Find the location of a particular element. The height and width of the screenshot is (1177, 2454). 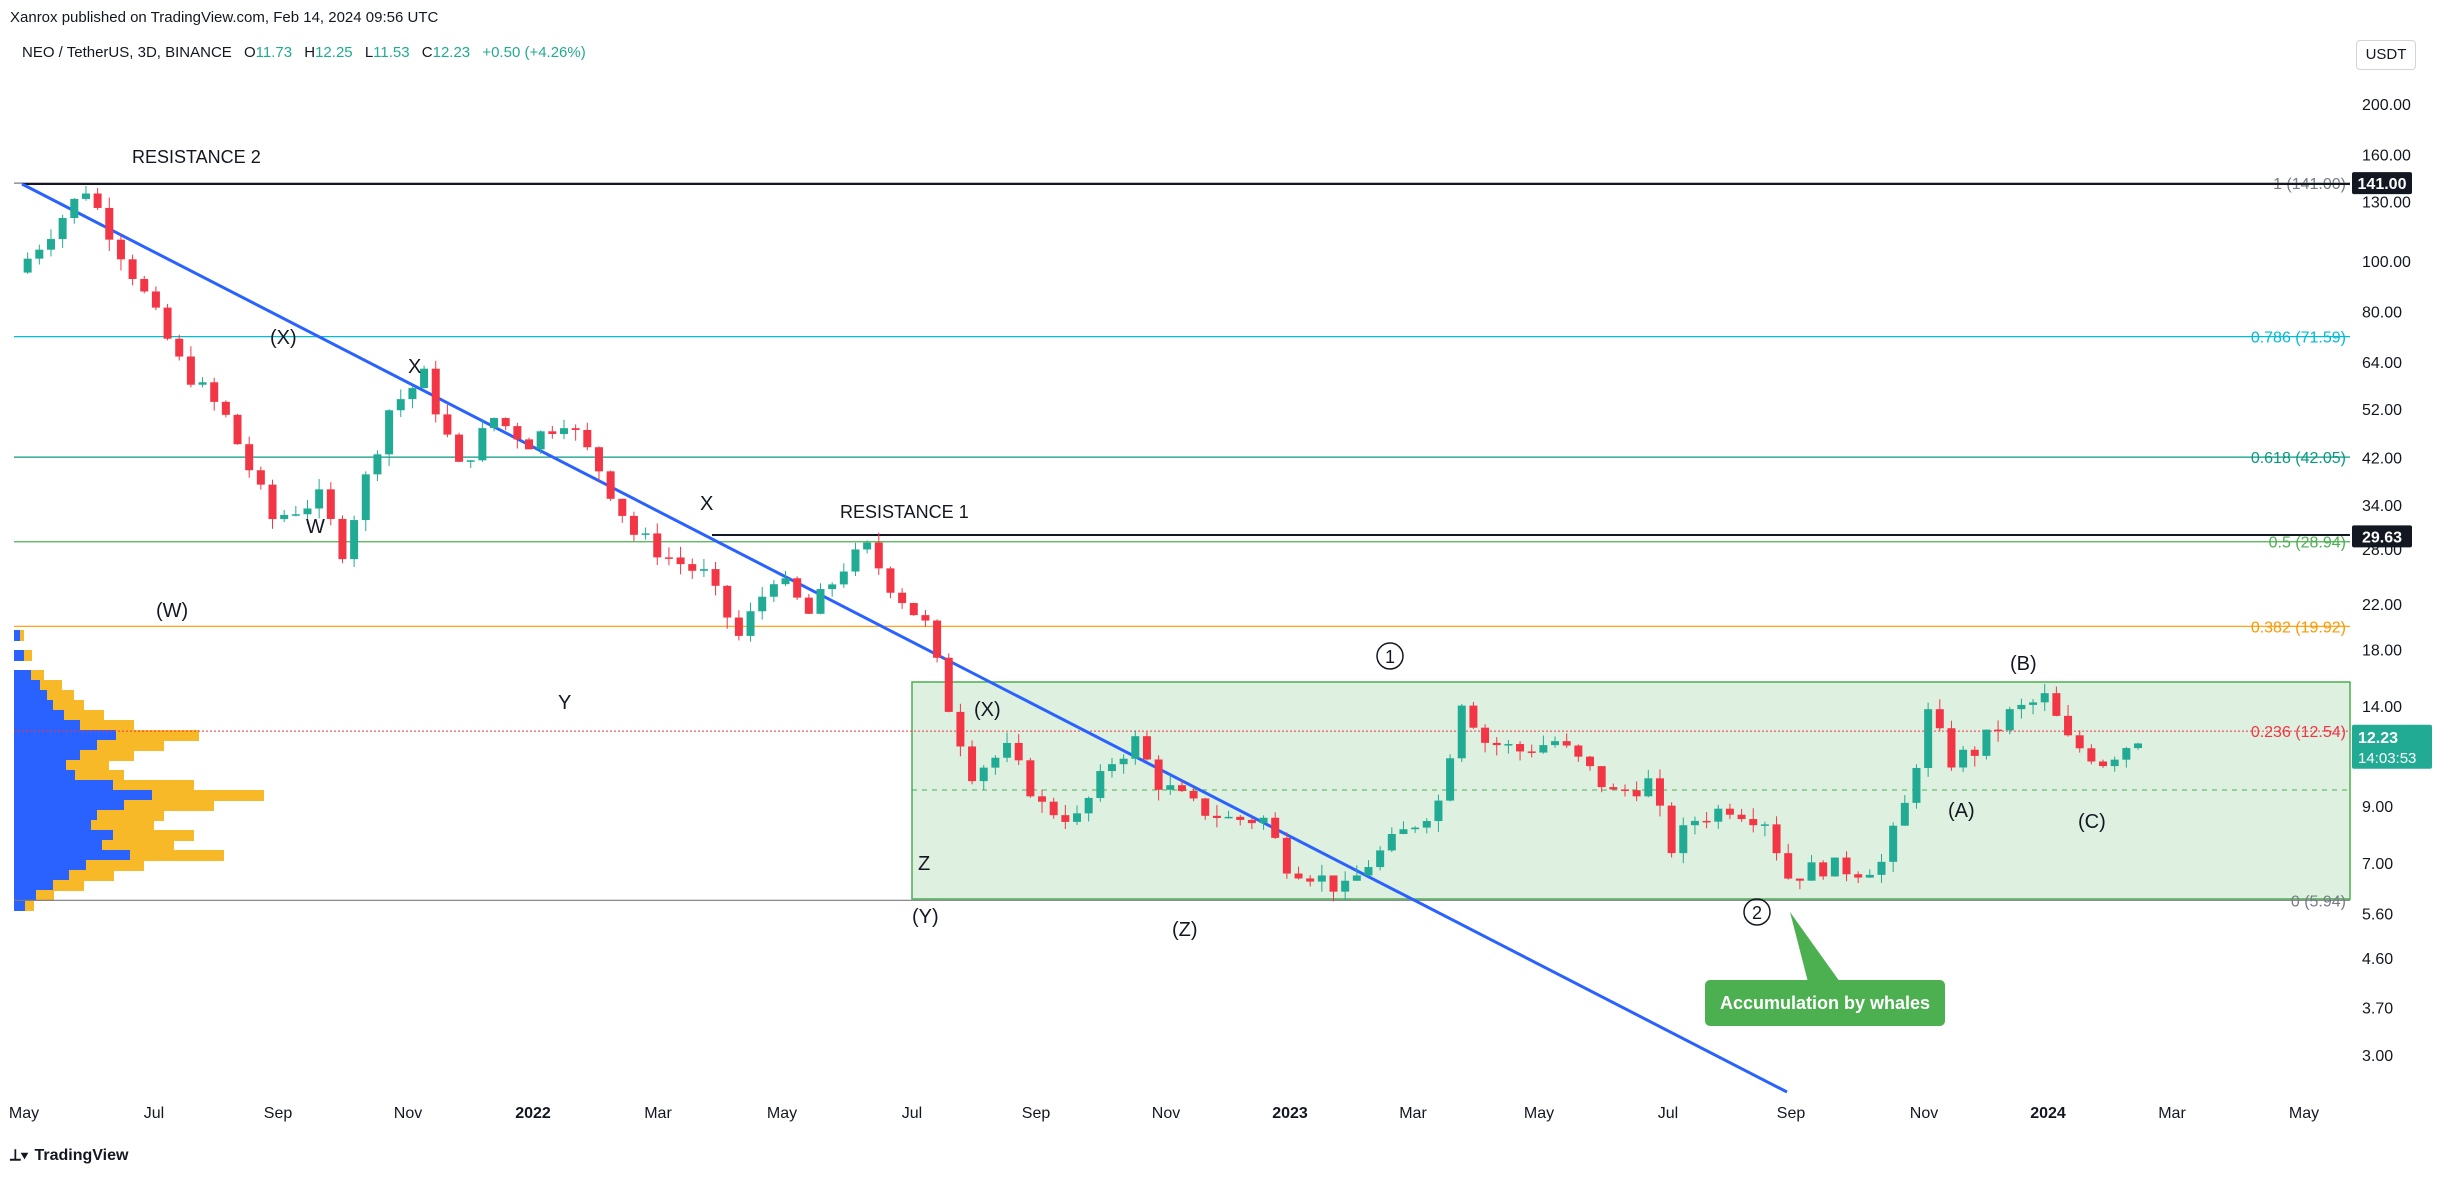

price-tag-label-1: 29.63 is located at coordinates (2382, 537).